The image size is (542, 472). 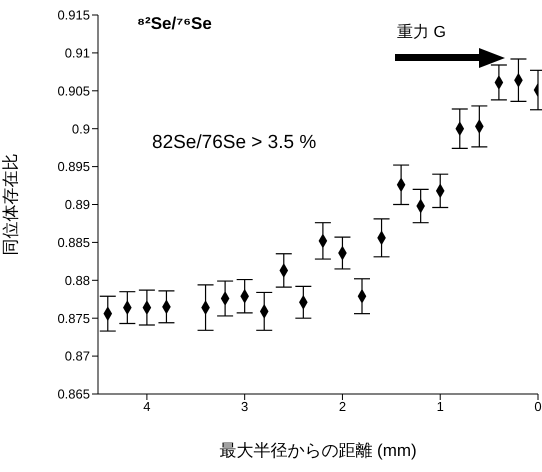 I want to click on y-axis-title: 同位体存在比, so click(x=10, y=205).